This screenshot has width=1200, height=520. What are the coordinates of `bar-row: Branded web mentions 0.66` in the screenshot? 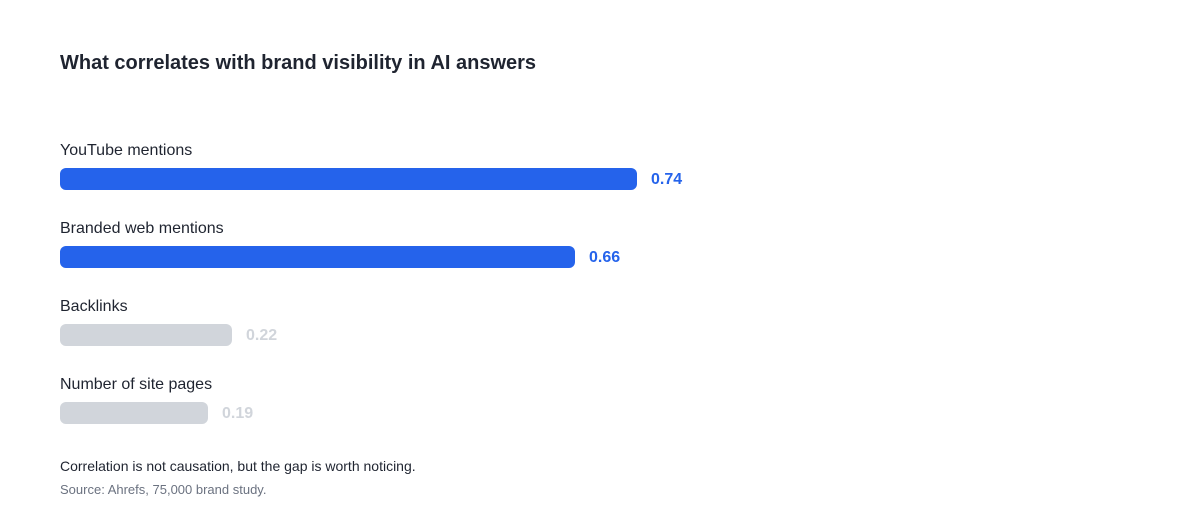 It's located at (450, 258).